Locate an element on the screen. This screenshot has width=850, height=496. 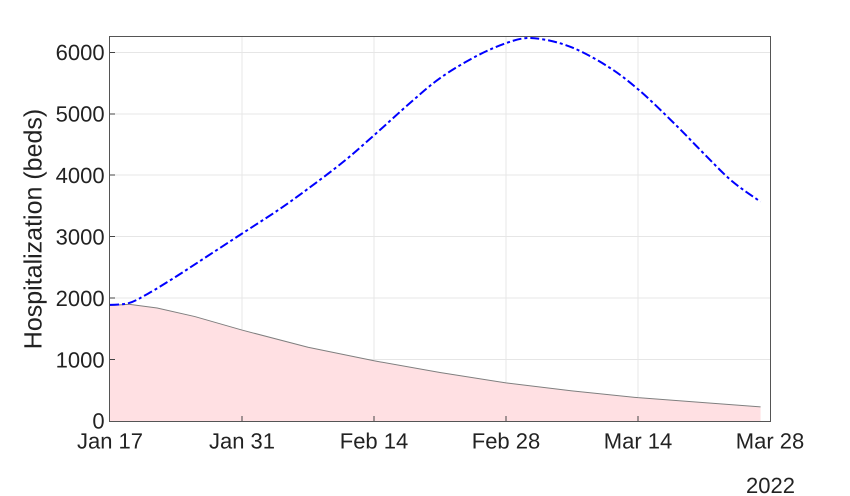
y-axis-title: Hospitalization (beds) is located at coordinates (33, 229).